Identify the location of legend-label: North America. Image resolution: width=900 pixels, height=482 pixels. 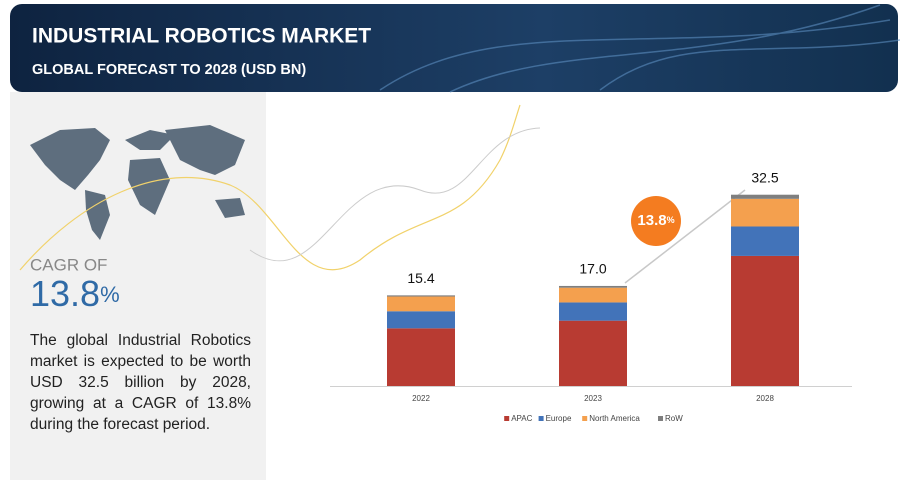
(614, 418).